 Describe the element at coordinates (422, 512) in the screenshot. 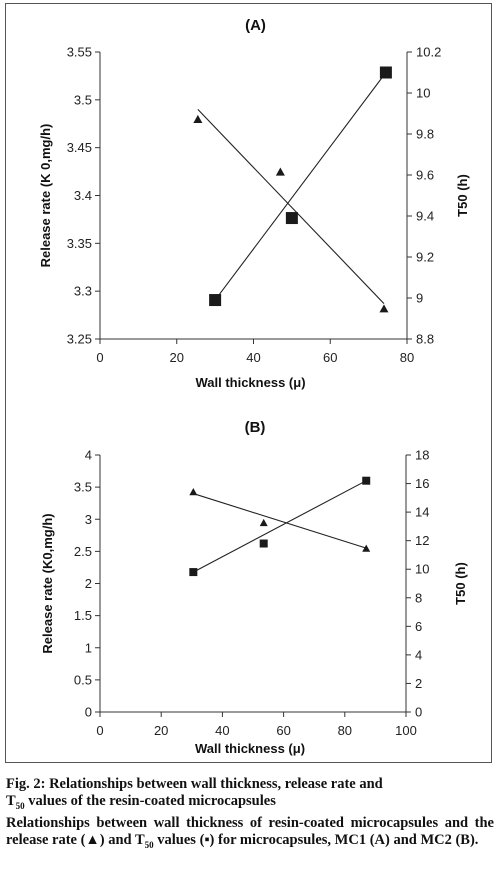

I see `y-right-tick-label: 14` at that location.